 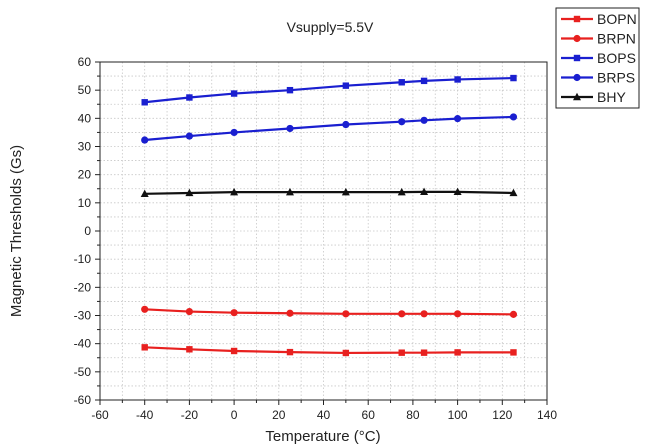 What do you see at coordinates (190, 415) in the screenshot?
I see `x-tick-label: -20` at bounding box center [190, 415].